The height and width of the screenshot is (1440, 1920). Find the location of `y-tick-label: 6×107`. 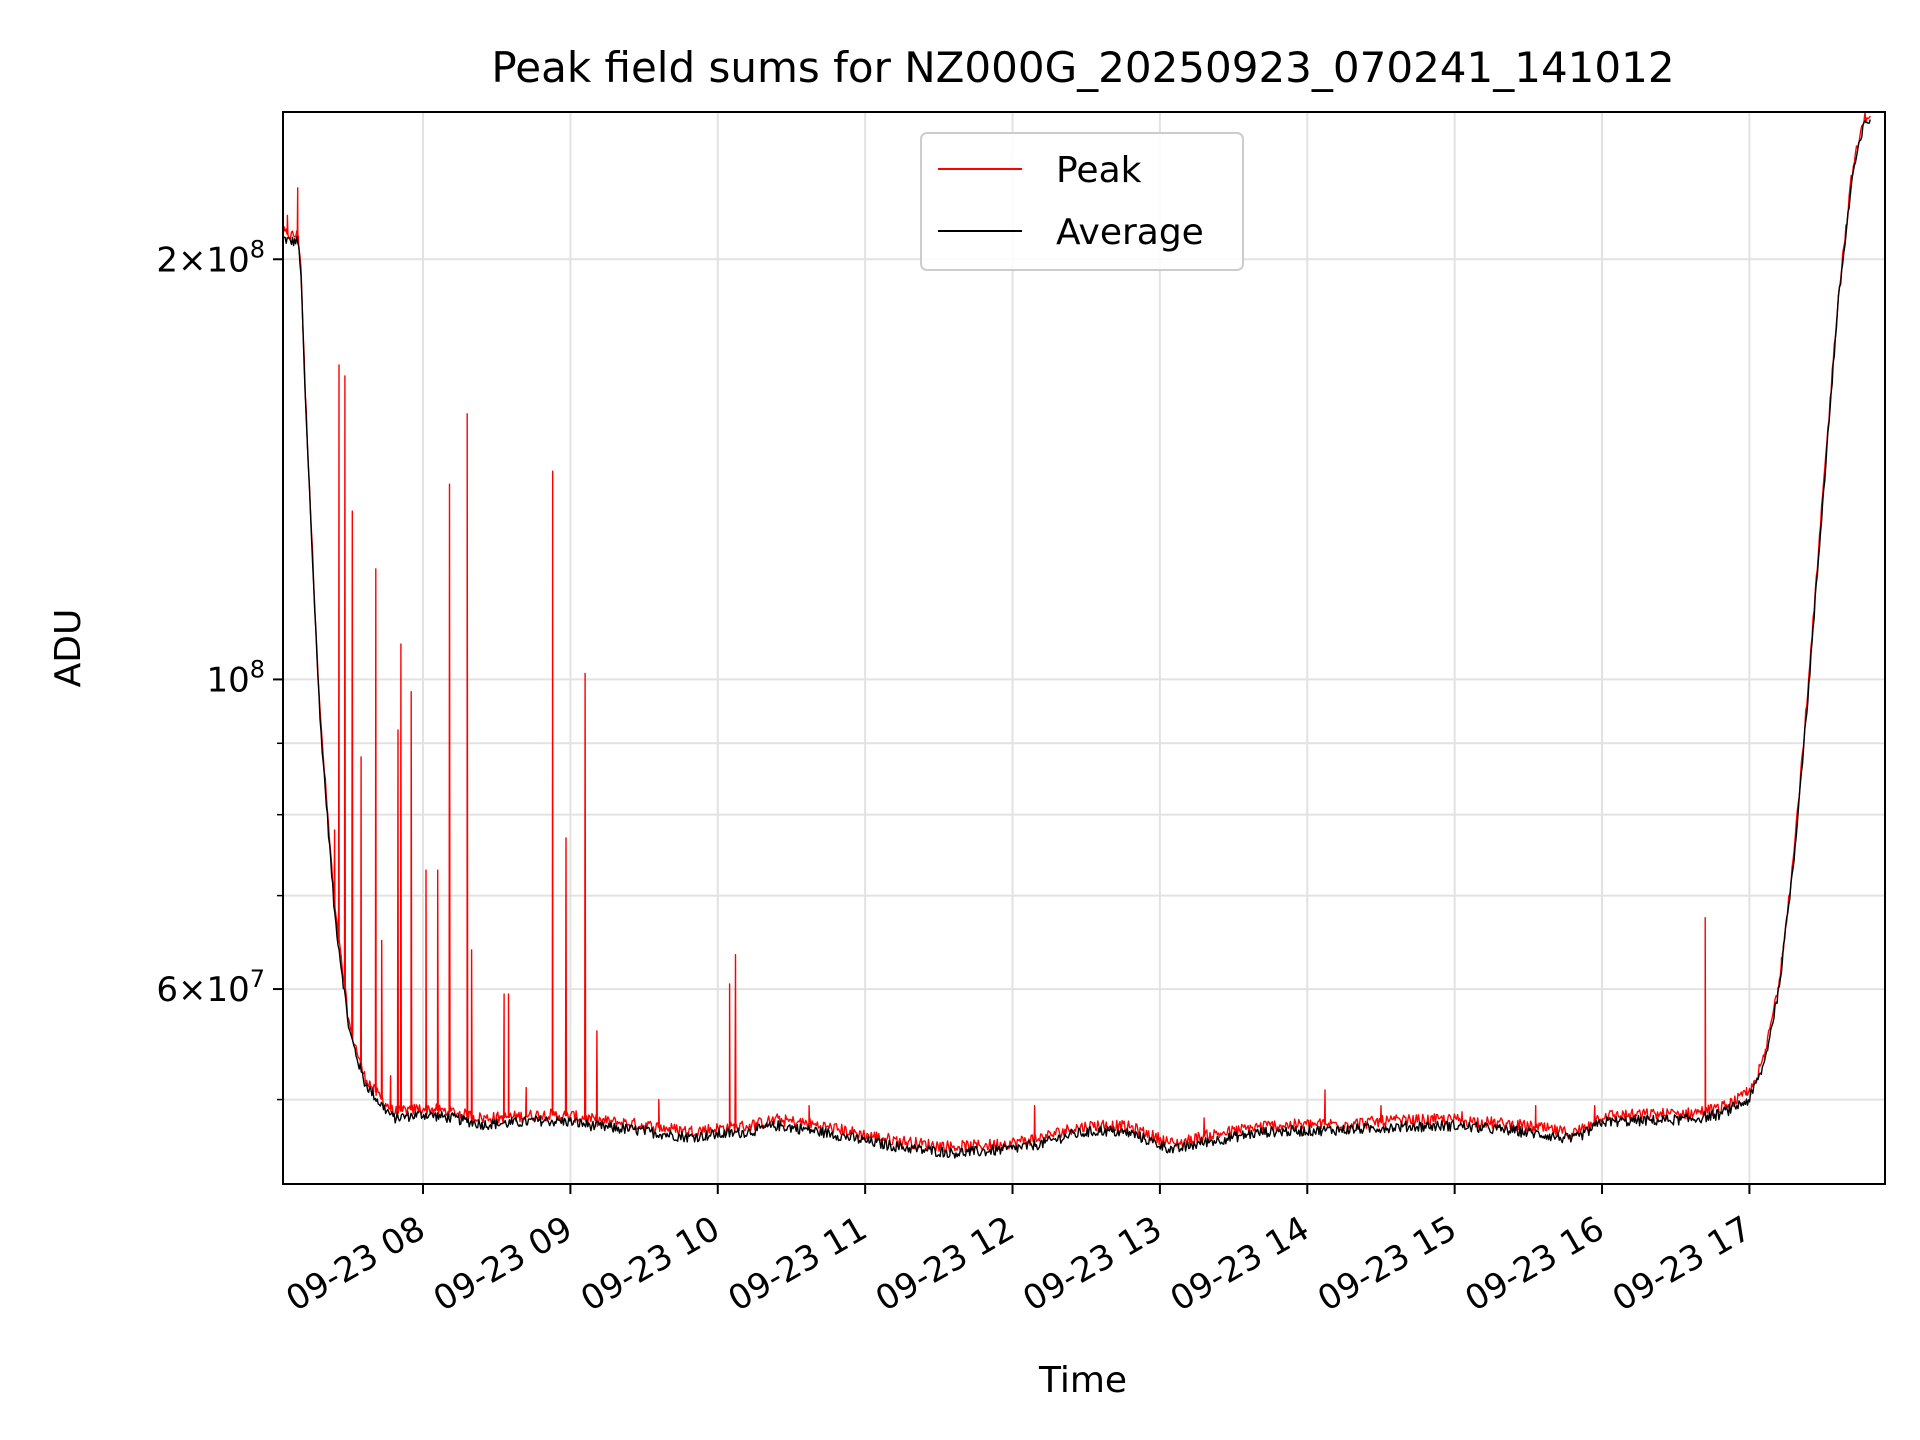

y-tick-label: 6×107 is located at coordinates (210, 987).